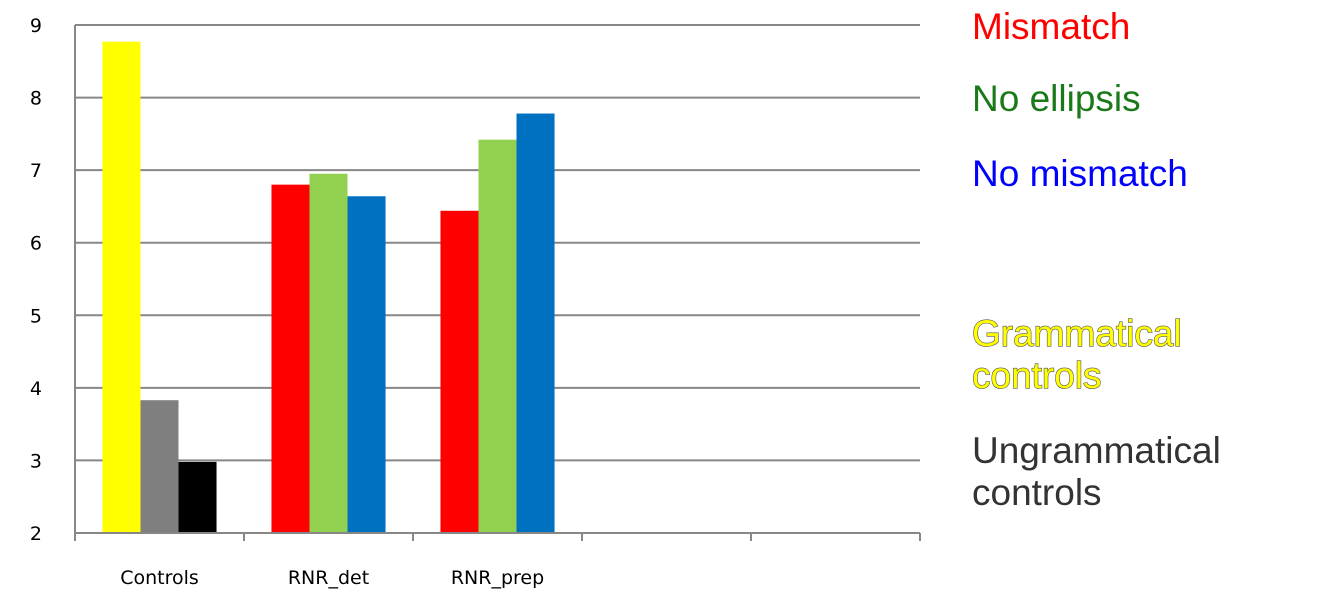 This screenshot has height=601, width=1337. I want to click on y-tick-label: 2, so click(36, 534).